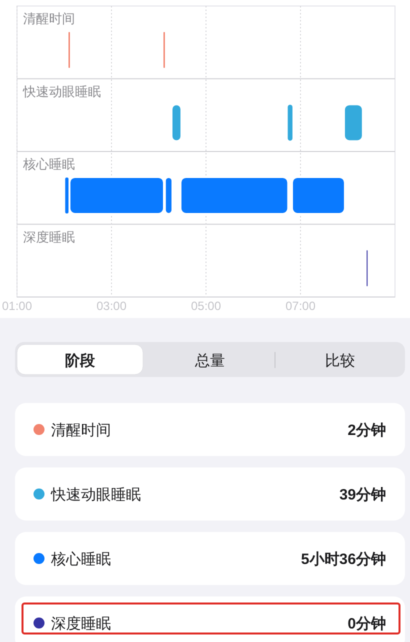 This screenshot has width=410, height=642. I want to click on x-tick-label: 01:00, so click(17, 306).